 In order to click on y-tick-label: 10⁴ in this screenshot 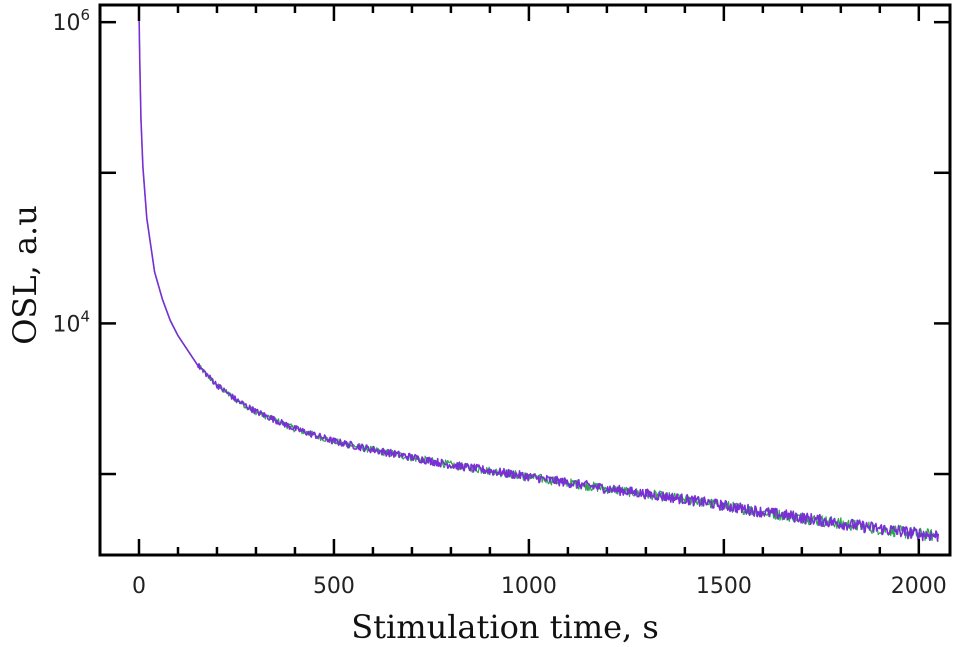, I will do `click(71, 322)`.